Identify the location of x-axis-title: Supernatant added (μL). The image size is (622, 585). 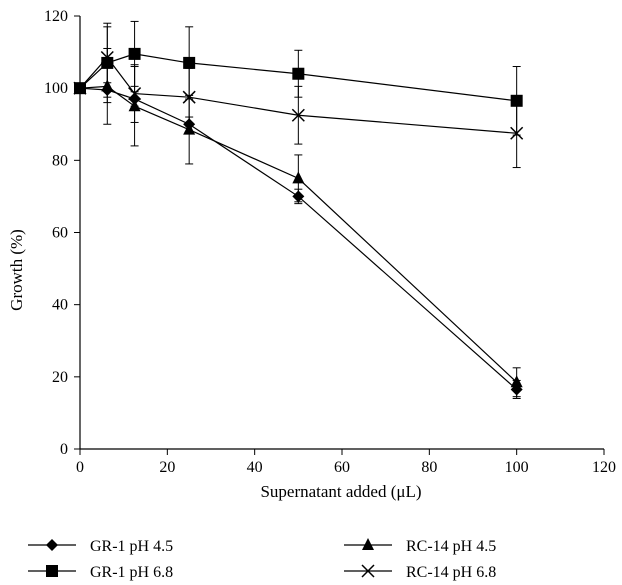
(340, 491).